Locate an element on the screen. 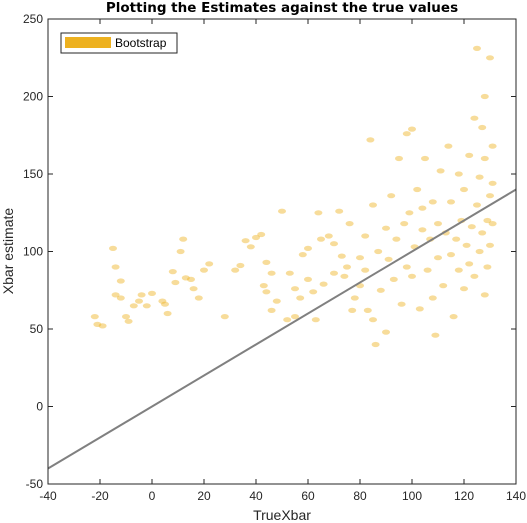 This screenshot has width=527, height=523. y-tick-label: -50 is located at coordinates (35, 484).